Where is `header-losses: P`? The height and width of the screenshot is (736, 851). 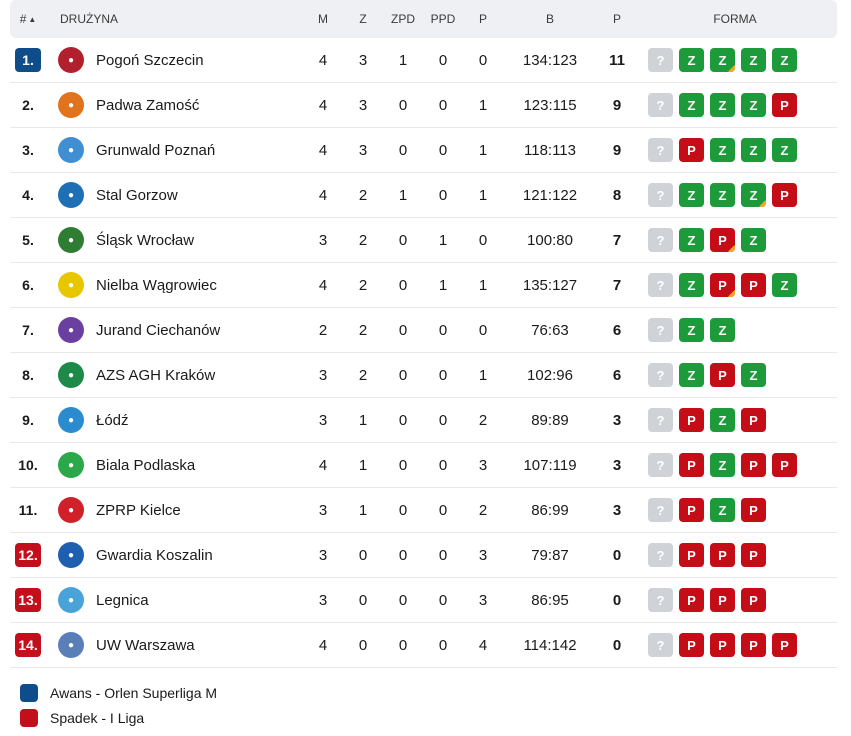 header-losses: P is located at coordinates (482, 19).